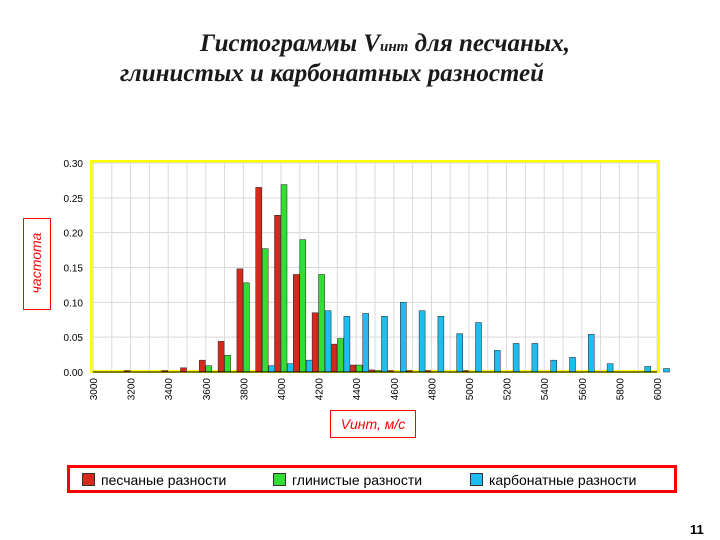  Describe the element at coordinates (394, 47) in the screenshot. I see `title-subscript: инт` at that location.